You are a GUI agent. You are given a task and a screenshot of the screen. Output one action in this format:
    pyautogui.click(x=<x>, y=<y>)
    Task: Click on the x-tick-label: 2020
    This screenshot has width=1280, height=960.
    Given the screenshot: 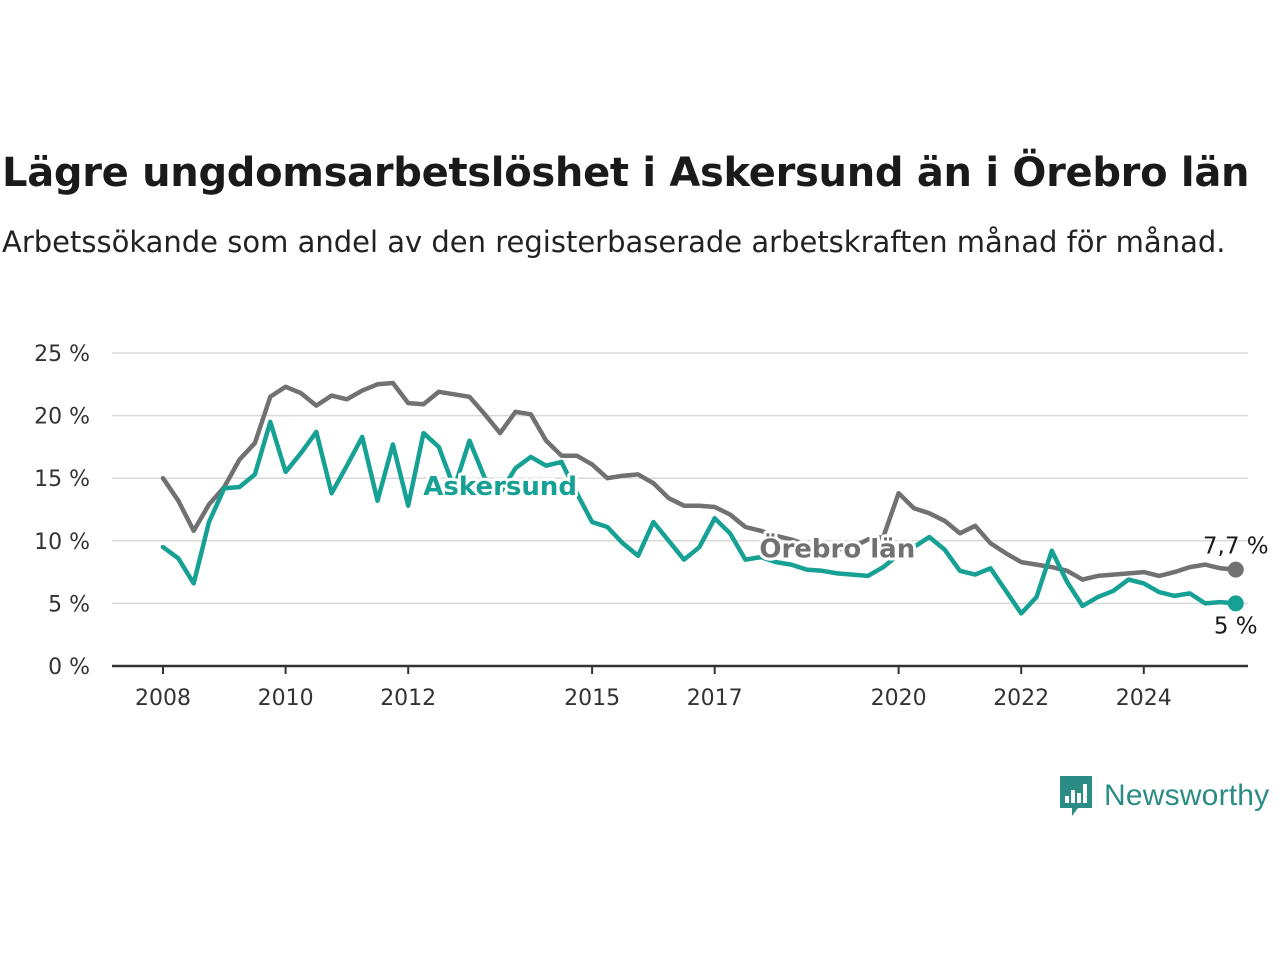 What is the action you would take?
    pyautogui.click(x=899, y=698)
    